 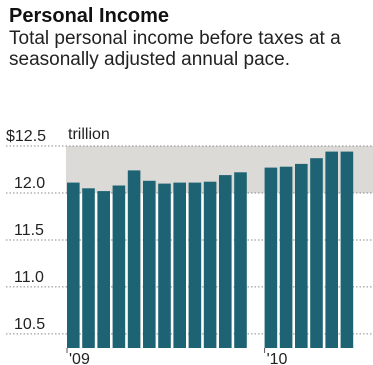 I want to click on y-tick-labels: $12.5 12.0 11.5 11.0 10.5, so click(x=26, y=230).